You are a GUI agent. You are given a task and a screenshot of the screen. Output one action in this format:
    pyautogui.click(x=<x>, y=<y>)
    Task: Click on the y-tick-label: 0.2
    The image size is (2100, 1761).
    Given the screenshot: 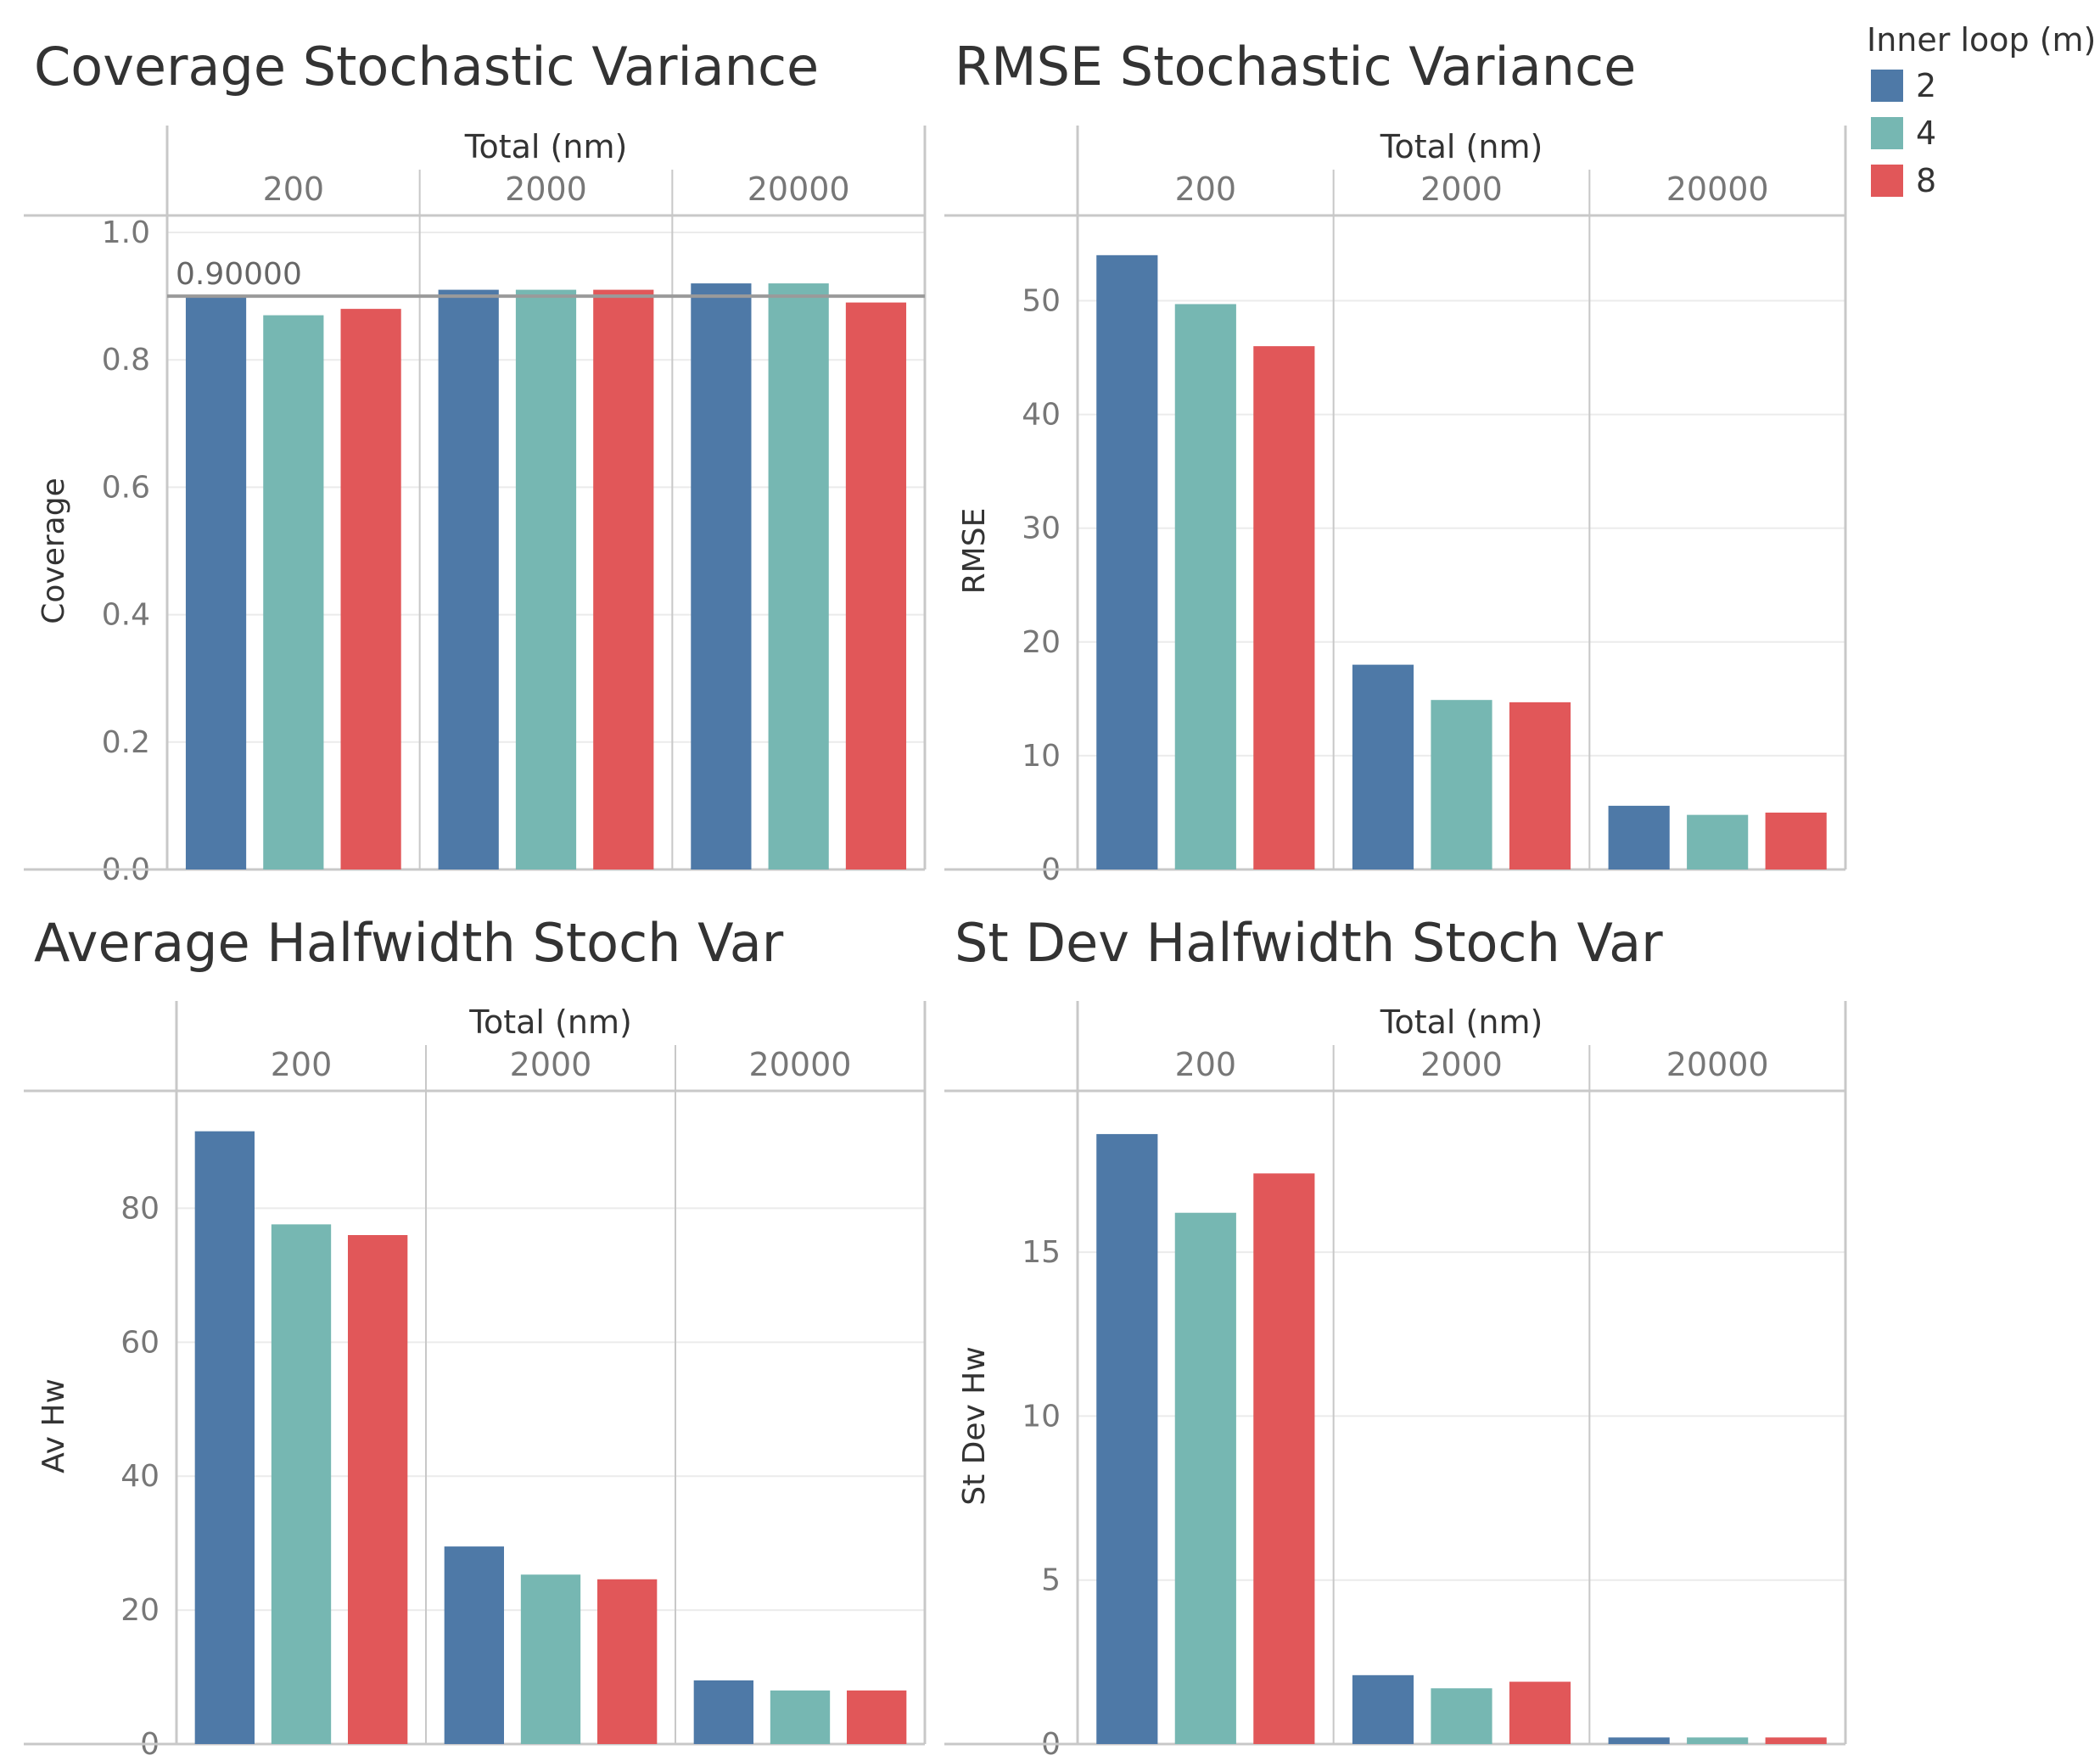 What is the action you would take?
    pyautogui.click(x=126, y=743)
    